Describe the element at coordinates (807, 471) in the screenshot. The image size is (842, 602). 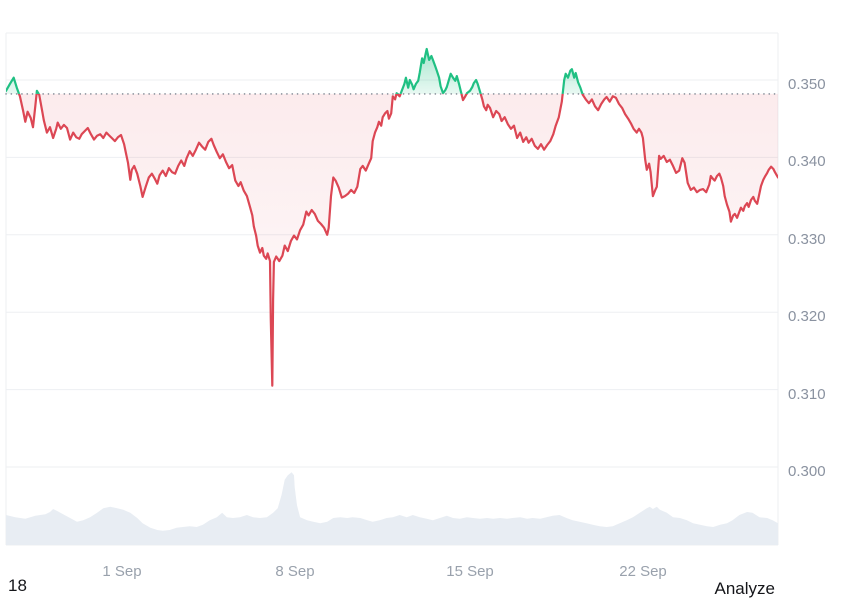
I see `y-axis-label: 0.300` at that location.